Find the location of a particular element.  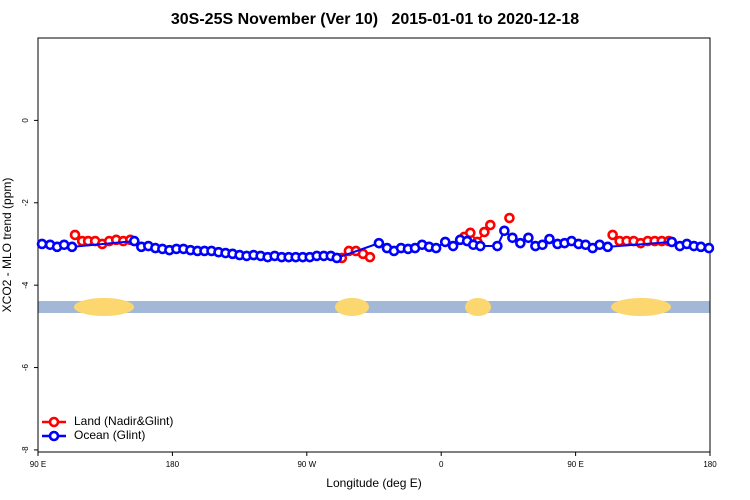

y-tick-label: 0 is located at coordinates (25, 120).